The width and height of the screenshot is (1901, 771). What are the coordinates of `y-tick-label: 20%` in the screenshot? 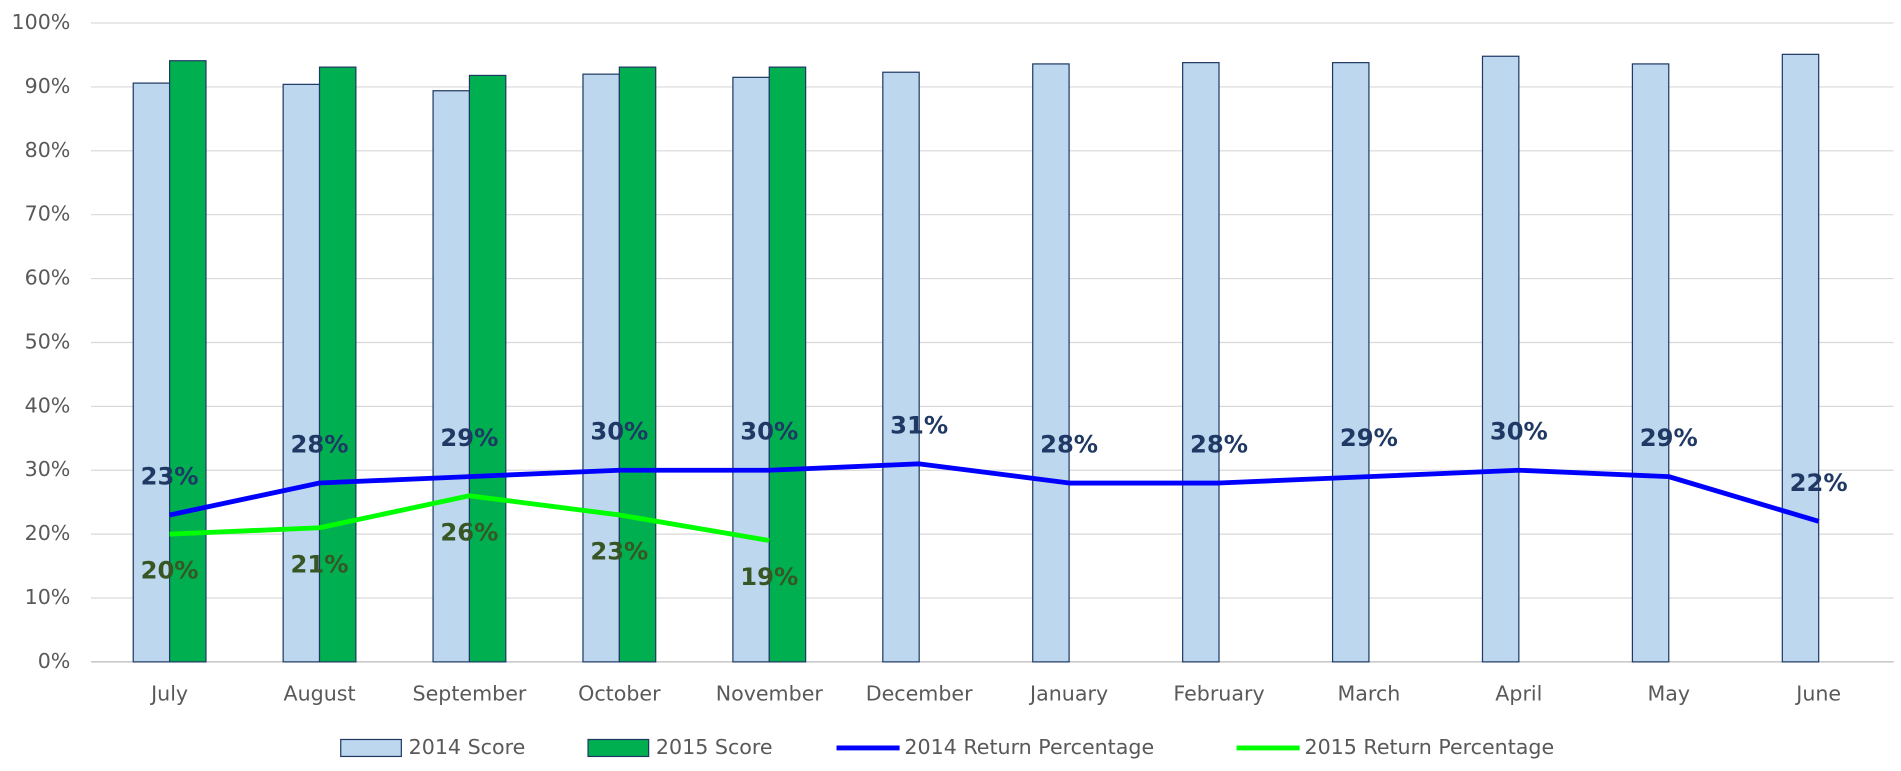 It's located at (48, 533).